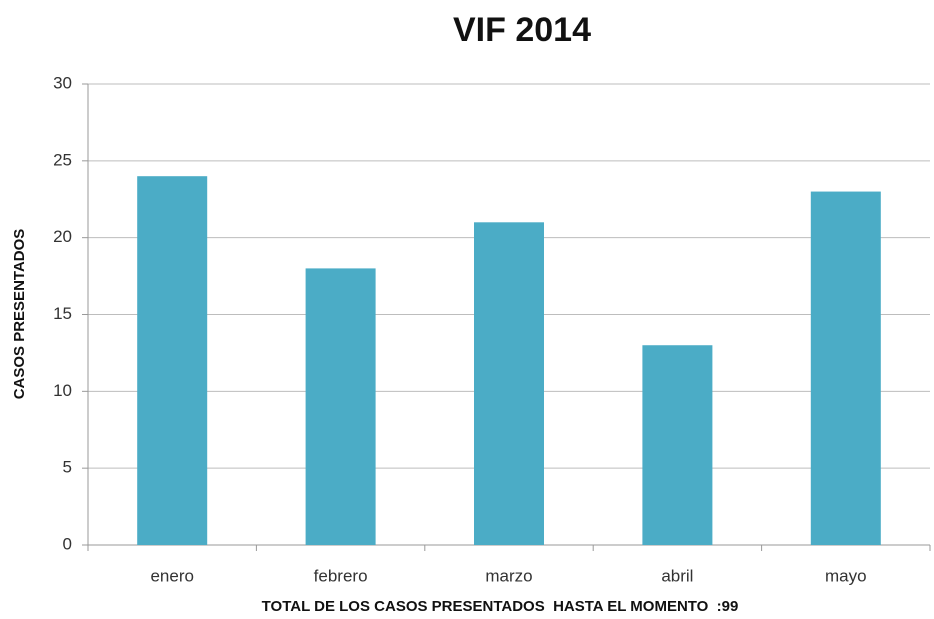  I want to click on y-tick-label: 5, so click(67, 467).